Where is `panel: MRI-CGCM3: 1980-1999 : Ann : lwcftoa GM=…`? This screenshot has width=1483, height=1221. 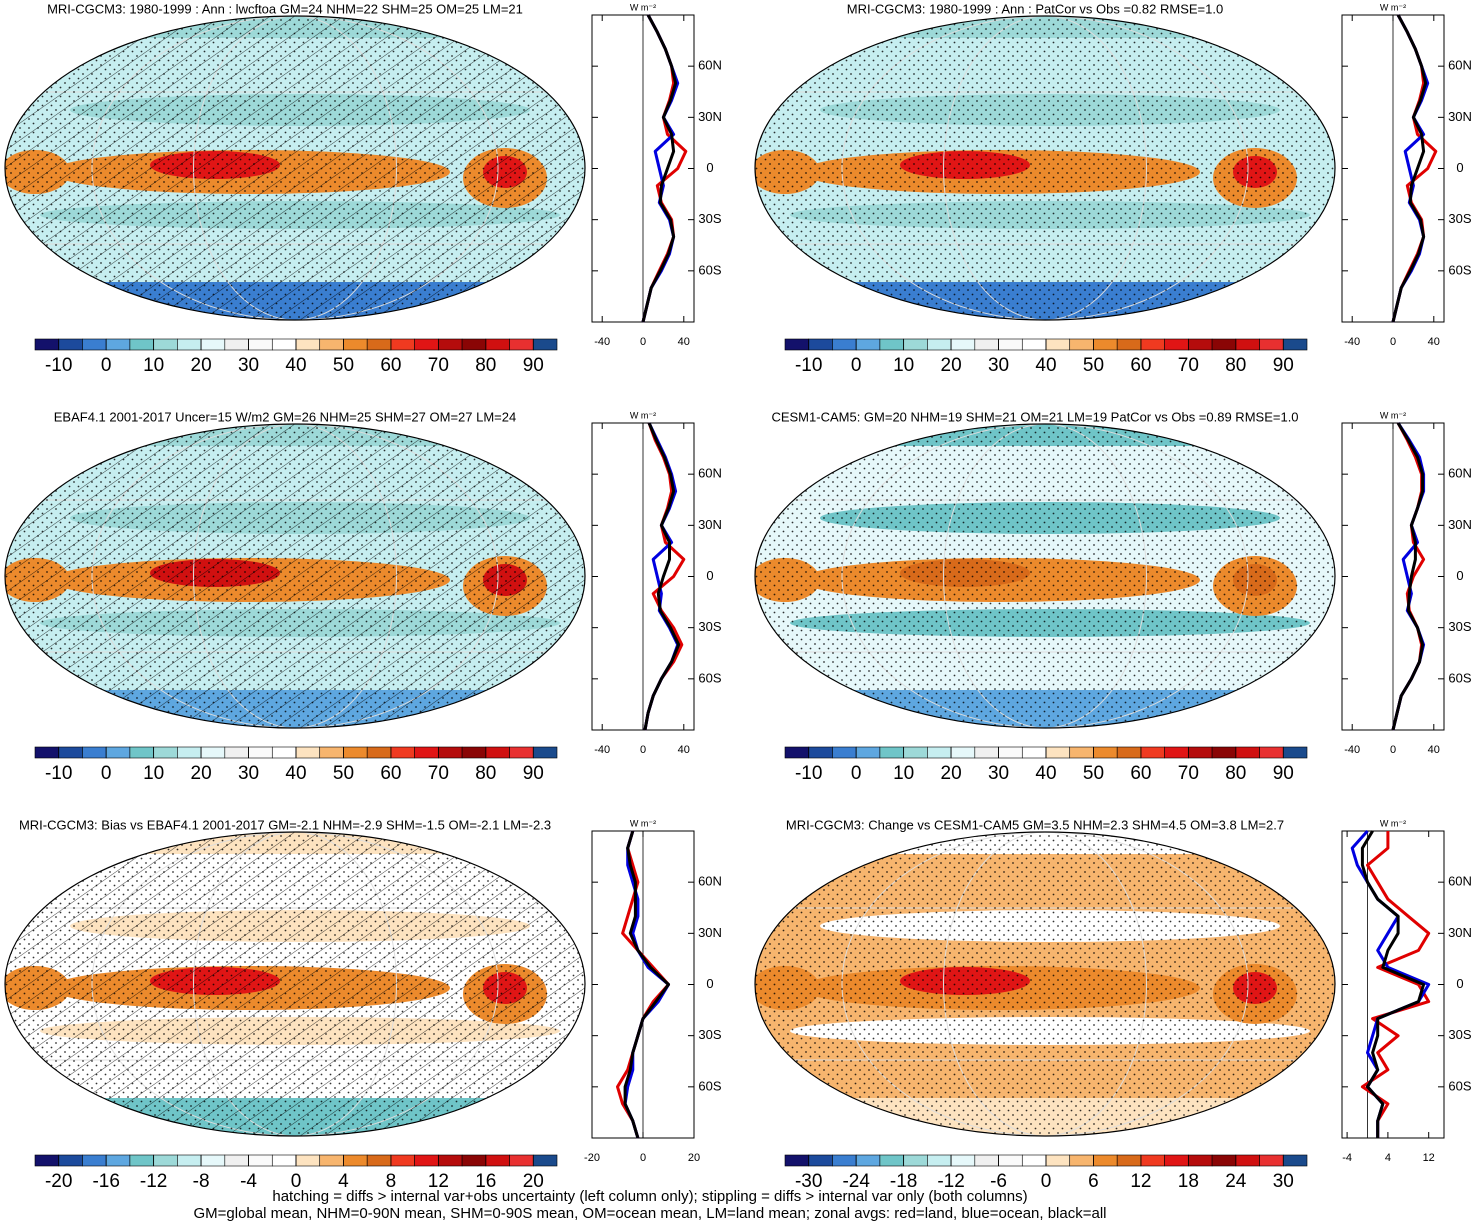 panel: MRI-CGCM3: 1980-1999 : Ann : lwcftoa GM=… is located at coordinates (363, 188).